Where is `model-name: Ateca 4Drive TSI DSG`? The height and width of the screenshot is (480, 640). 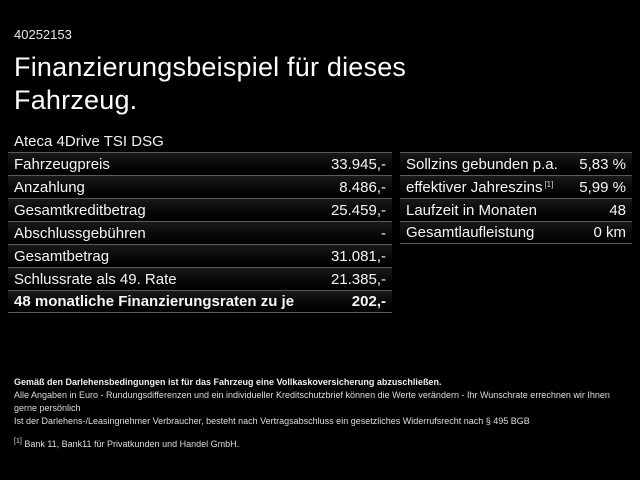
model-name: Ateca 4Drive TSI DSG is located at coordinates (89, 141).